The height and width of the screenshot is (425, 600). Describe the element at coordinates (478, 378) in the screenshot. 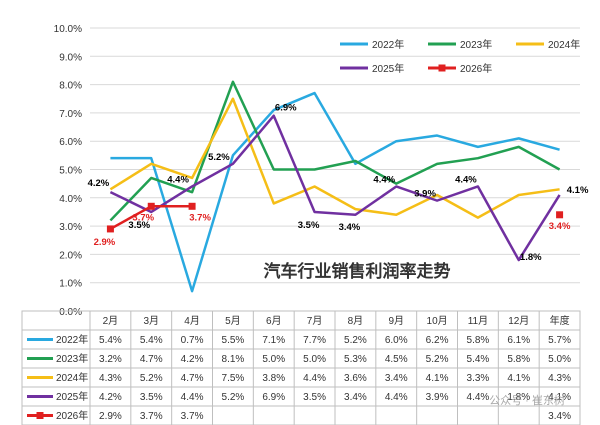

I see `table-cell: 3.3%` at that location.